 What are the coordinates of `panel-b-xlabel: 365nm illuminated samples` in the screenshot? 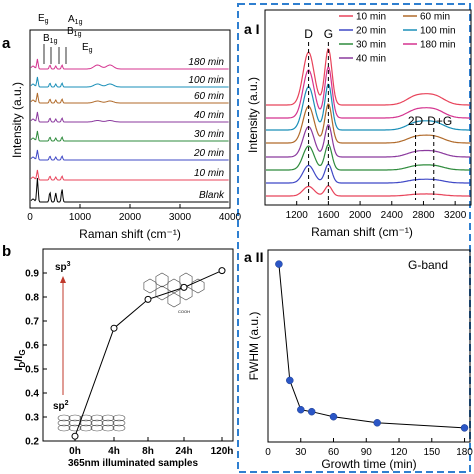 It's located at (133, 463).